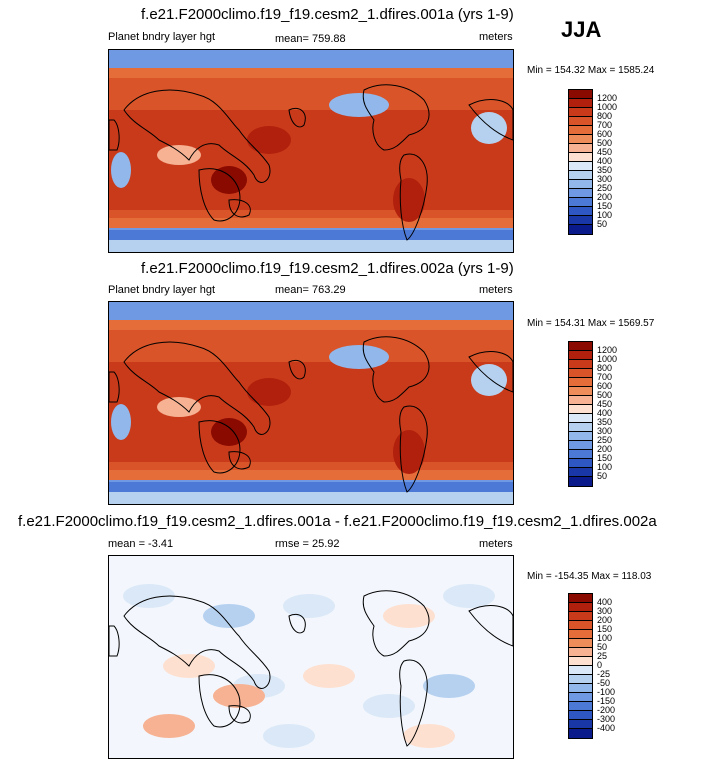 The image size is (704, 762). Describe the element at coordinates (496, 37) in the screenshot. I see `panel-1-units-label: meters` at that location.